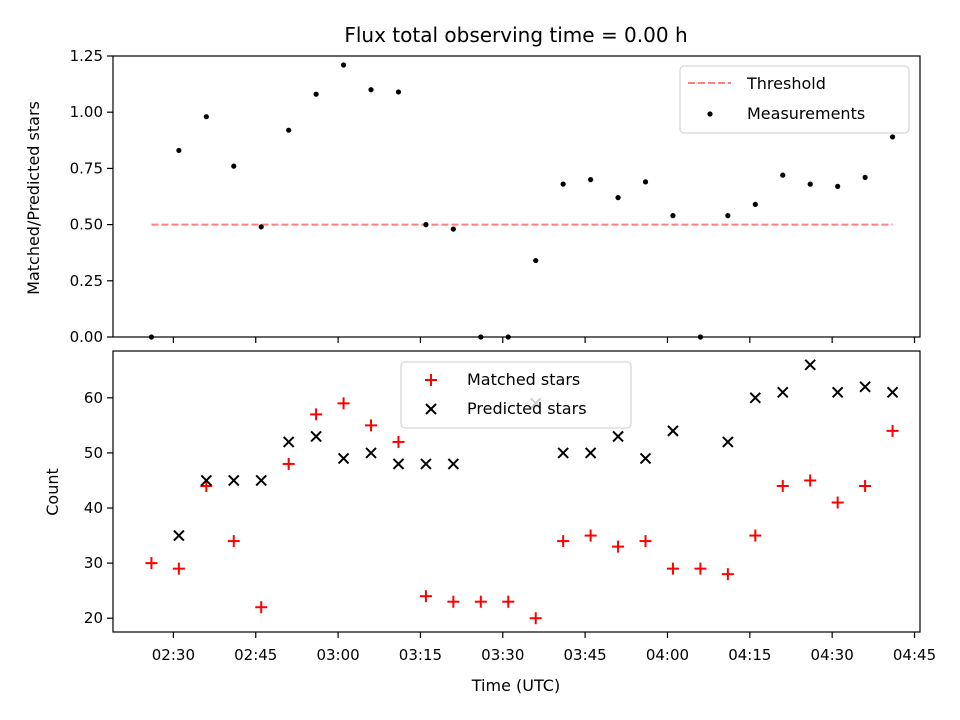 The image size is (960, 720). What do you see at coordinates (86, 337) in the screenshot?
I see `top-y-tick-label: 0.00` at bounding box center [86, 337].